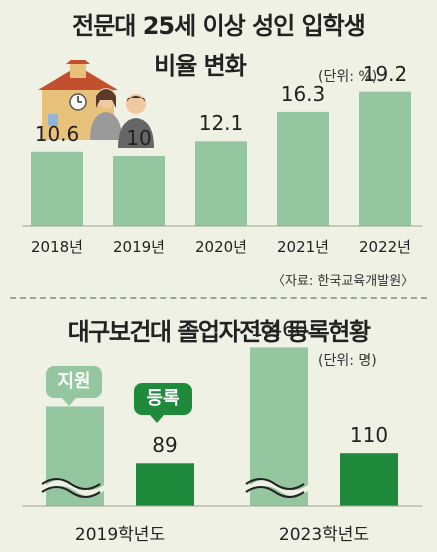  What do you see at coordinates (57, 133) in the screenshot?
I see `chart1-value-label-0: 10.6` at bounding box center [57, 133].